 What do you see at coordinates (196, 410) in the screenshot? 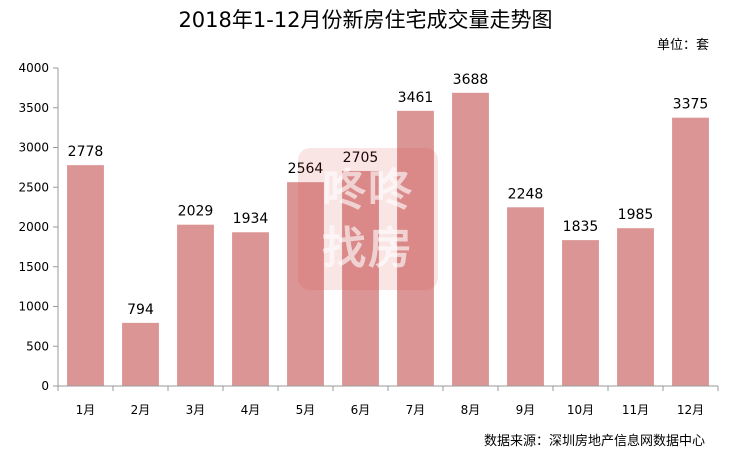
I see `x-tick-label: 3月` at bounding box center [196, 410].